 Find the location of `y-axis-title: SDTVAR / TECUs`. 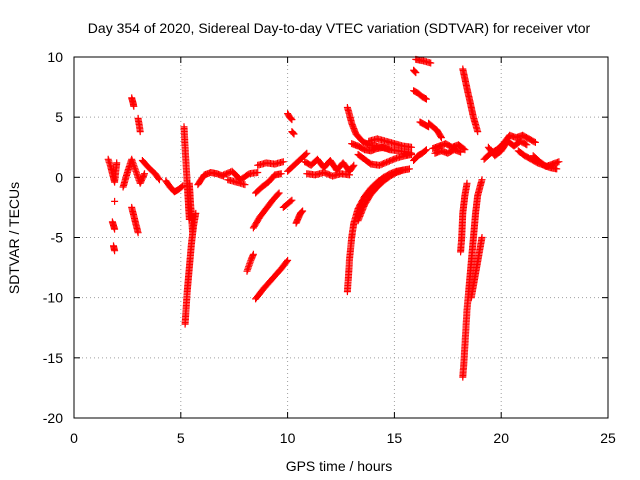

y-axis-title: SDTVAR / TECUs is located at coordinates (14, 238).